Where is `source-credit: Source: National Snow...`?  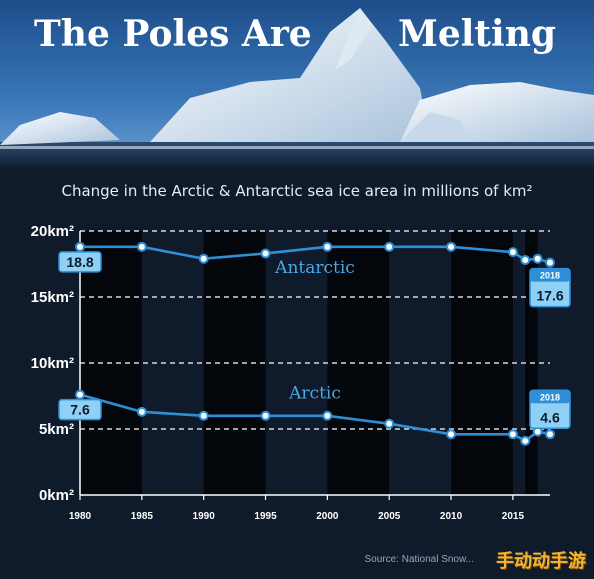 source-credit: Source: National Snow... is located at coordinates (419, 559).